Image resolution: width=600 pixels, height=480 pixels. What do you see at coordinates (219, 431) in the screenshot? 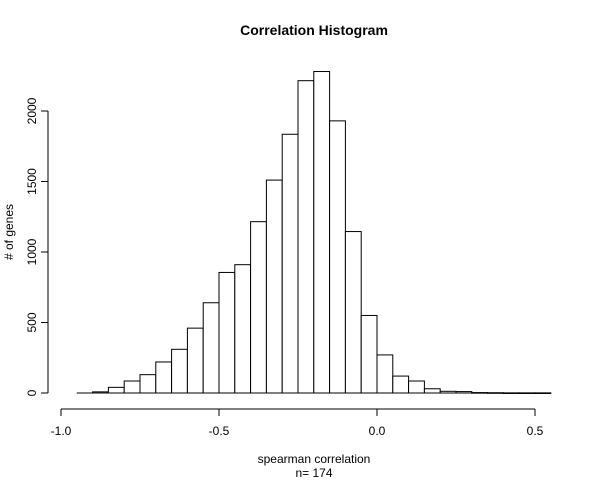
I see `x-tick-label: -0.5` at bounding box center [219, 431].